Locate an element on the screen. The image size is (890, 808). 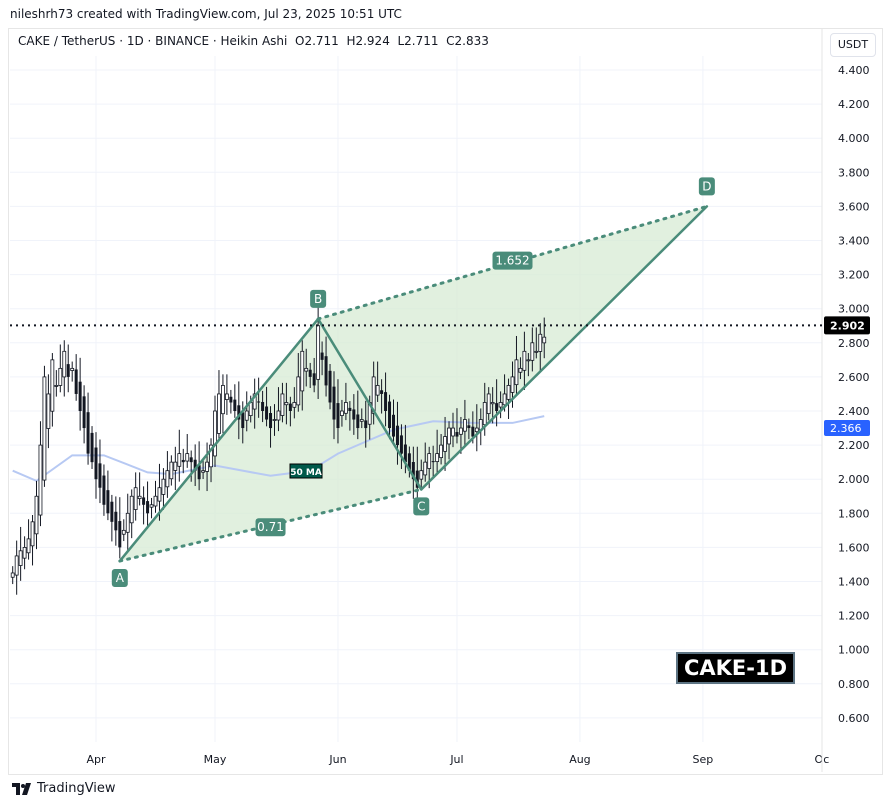
y-tick-label: 1.800 is located at coordinates (854, 513).